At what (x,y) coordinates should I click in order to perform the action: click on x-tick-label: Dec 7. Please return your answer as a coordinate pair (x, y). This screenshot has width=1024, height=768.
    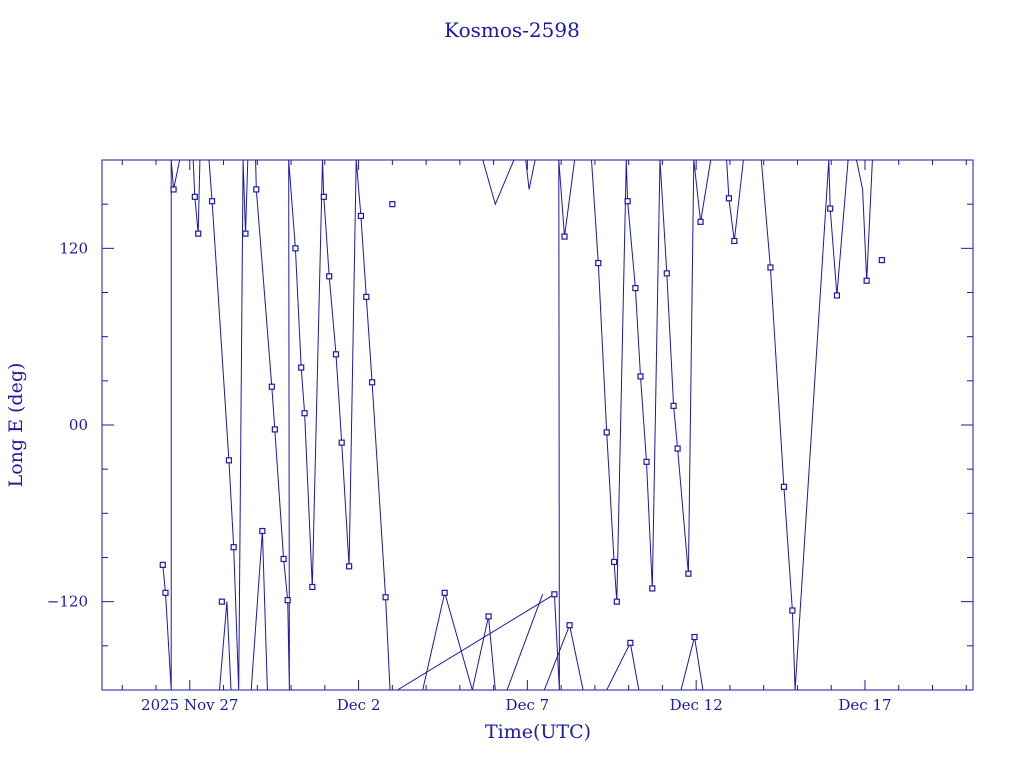
    Looking at the image, I should click on (528, 705).